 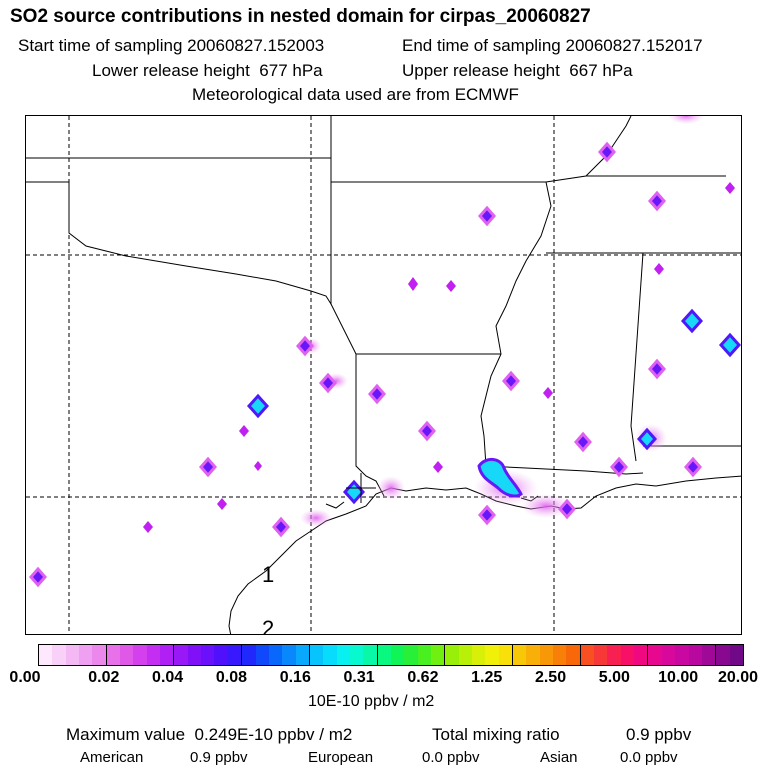 What do you see at coordinates (649, 757) in the screenshot?
I see `asian-value: 0.0 ppbv` at bounding box center [649, 757].